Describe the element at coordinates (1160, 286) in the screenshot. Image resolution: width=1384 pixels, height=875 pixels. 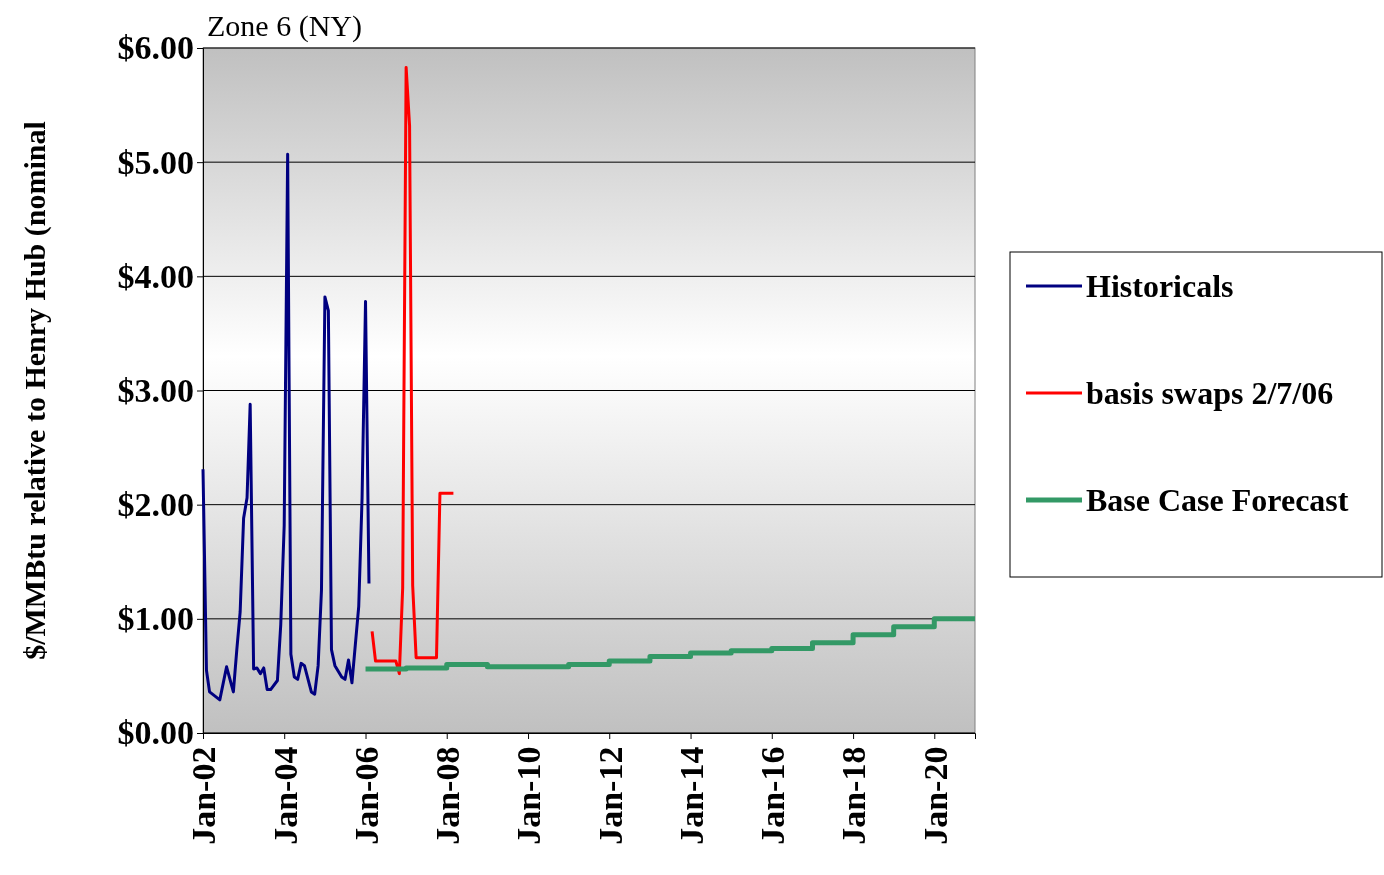
I see `legend-label: Historicals` at that location.